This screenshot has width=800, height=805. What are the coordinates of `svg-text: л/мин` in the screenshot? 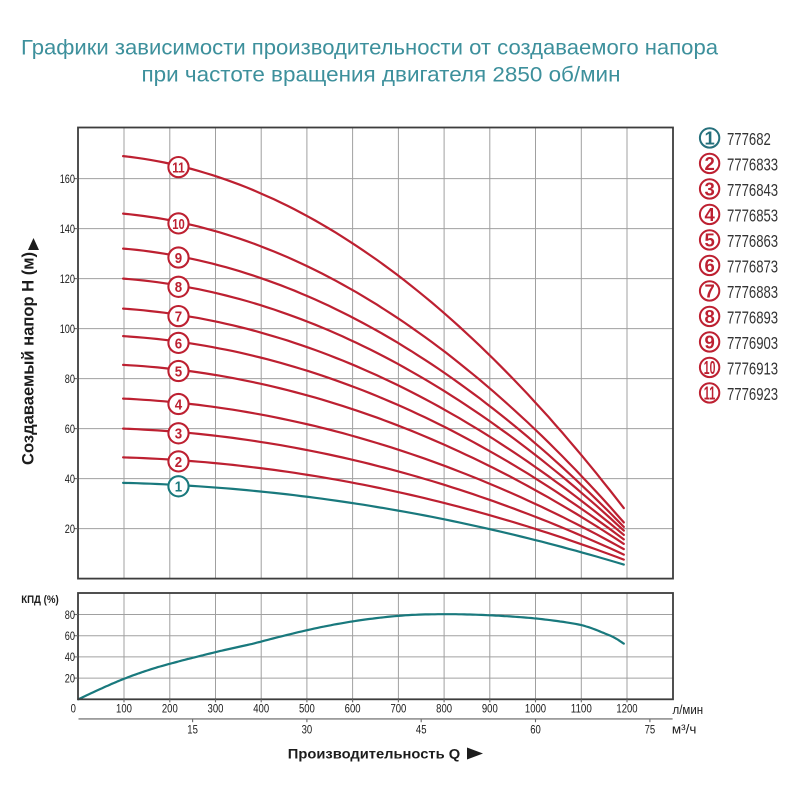 It's located at (688, 710).